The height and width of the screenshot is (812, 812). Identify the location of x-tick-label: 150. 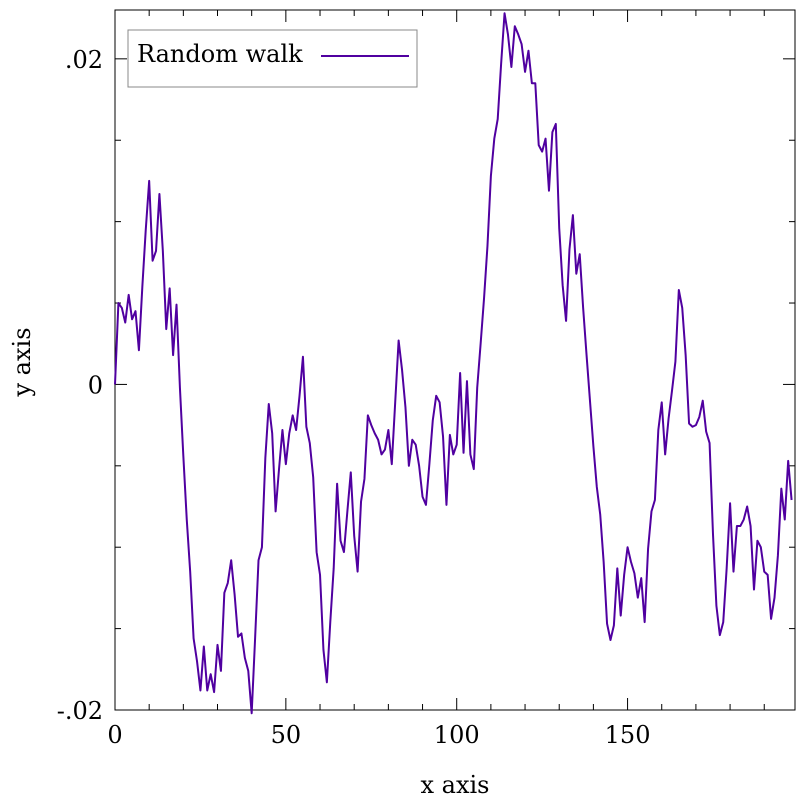
(628, 735).